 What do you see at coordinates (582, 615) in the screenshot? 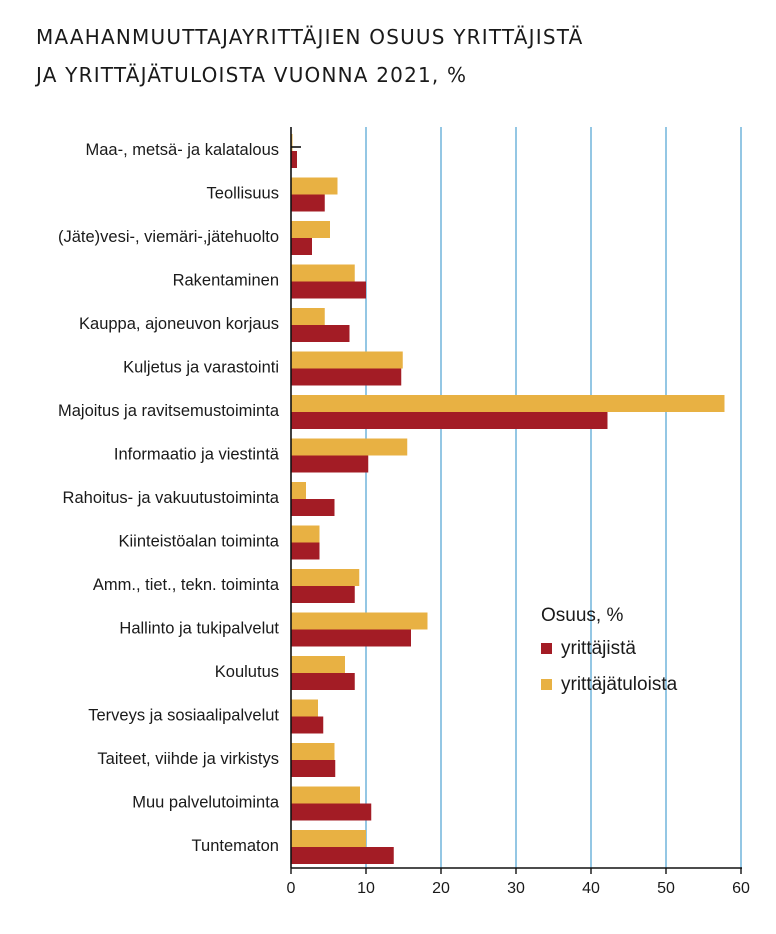
I see `legend-title: Osuus, %` at bounding box center [582, 615].